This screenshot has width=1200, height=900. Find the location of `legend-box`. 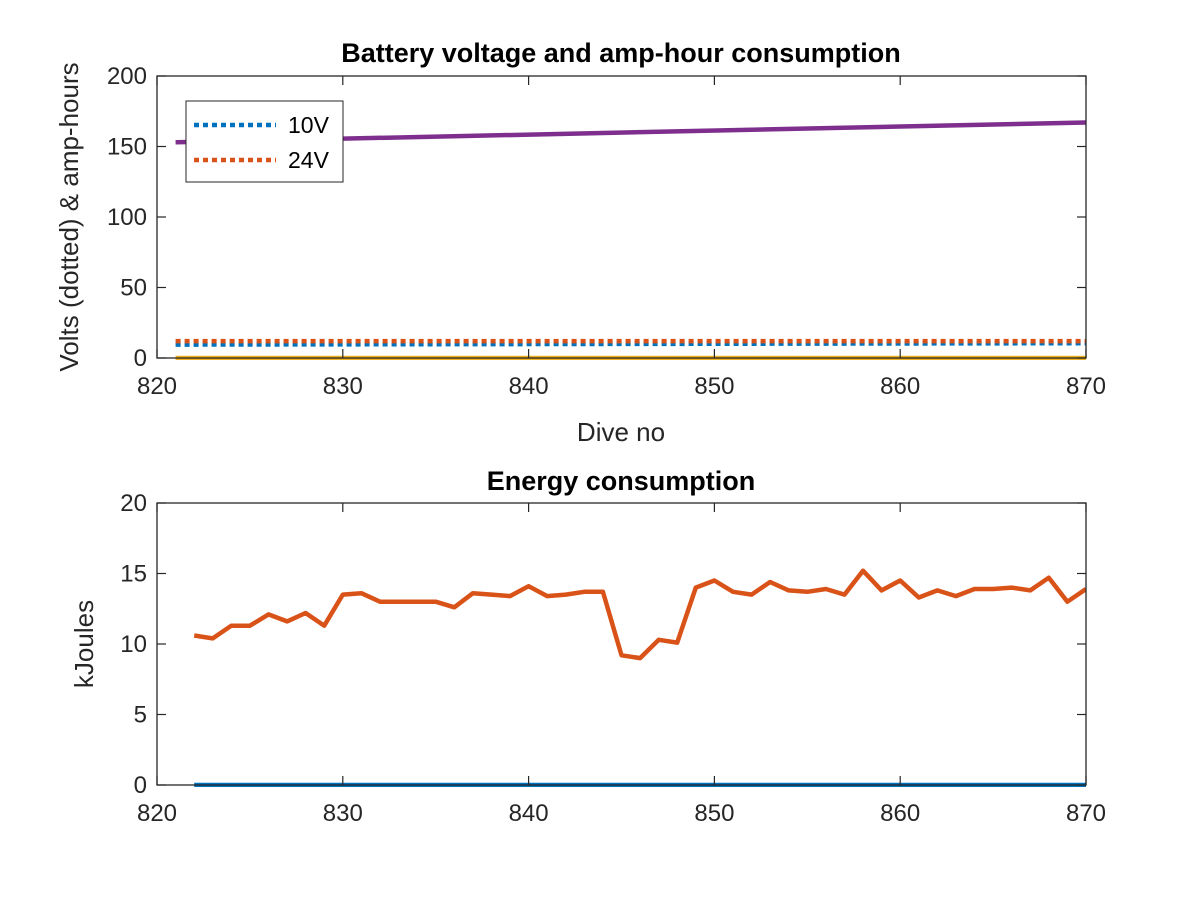

legend-box is located at coordinates (264, 141).